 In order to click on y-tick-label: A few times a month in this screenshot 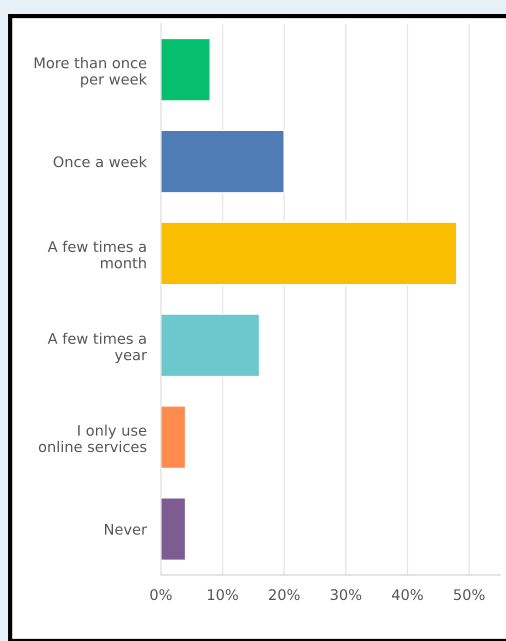, I will do `click(97, 254)`.